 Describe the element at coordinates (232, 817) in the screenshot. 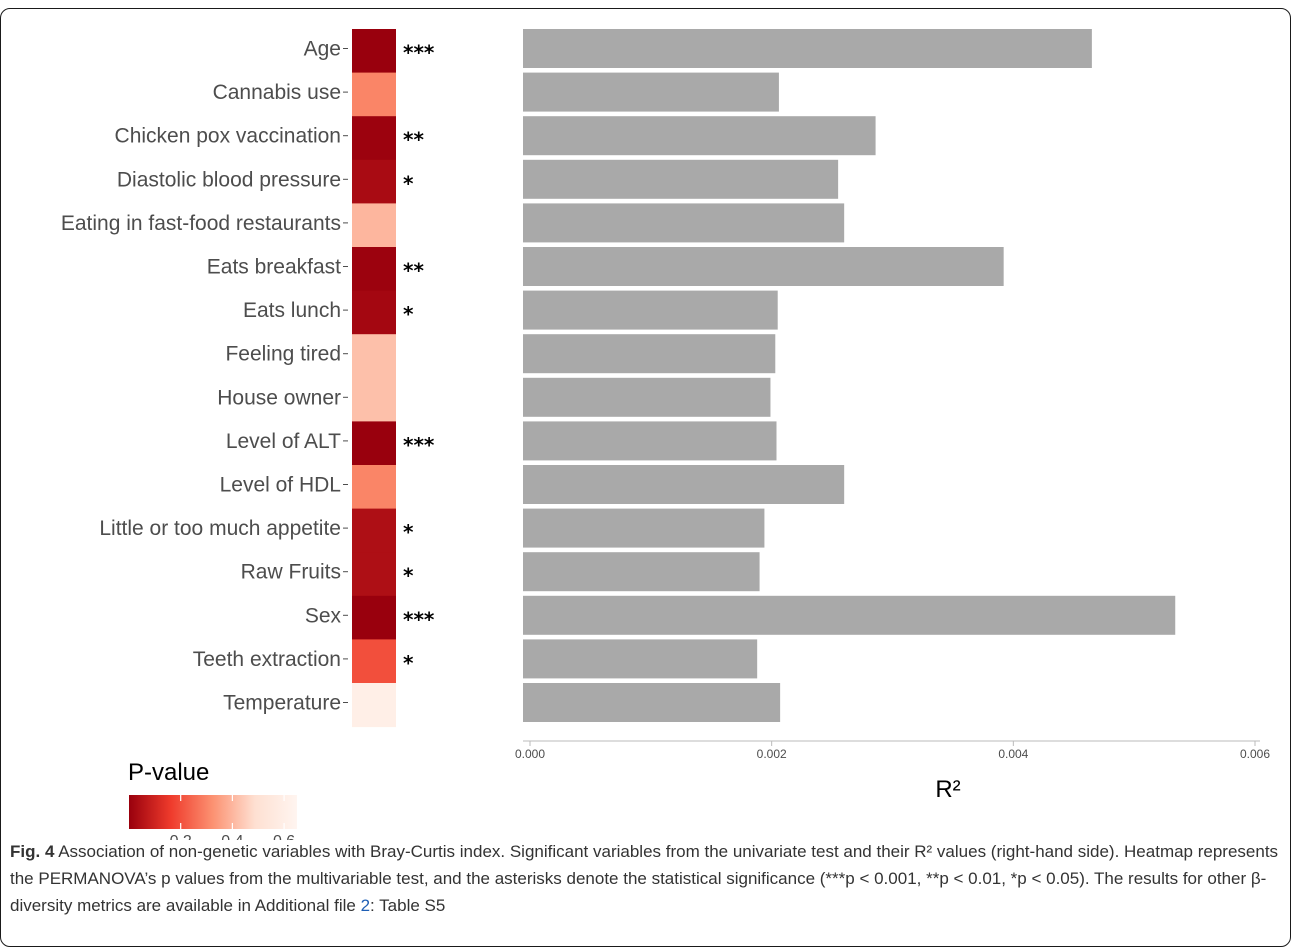

I see `legend-ticks: 0.2 0.4 0.6` at that location.